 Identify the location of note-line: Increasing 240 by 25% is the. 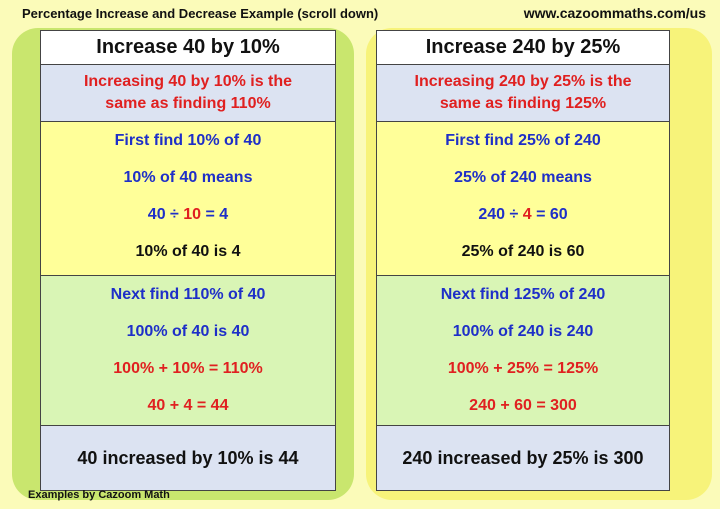
(523, 81).